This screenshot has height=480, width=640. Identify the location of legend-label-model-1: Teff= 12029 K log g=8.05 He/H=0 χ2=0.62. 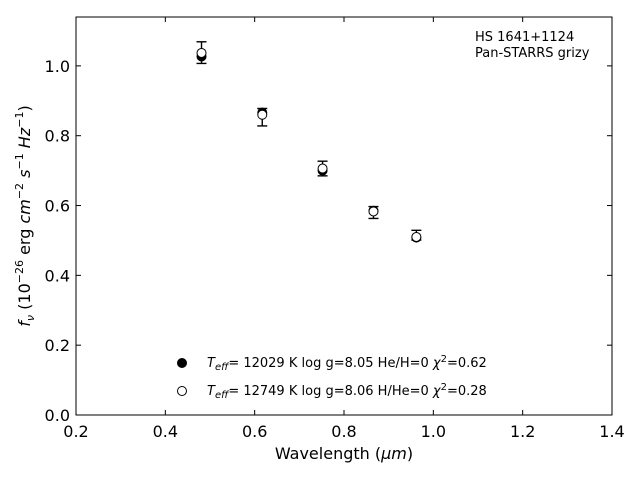
(347, 363).